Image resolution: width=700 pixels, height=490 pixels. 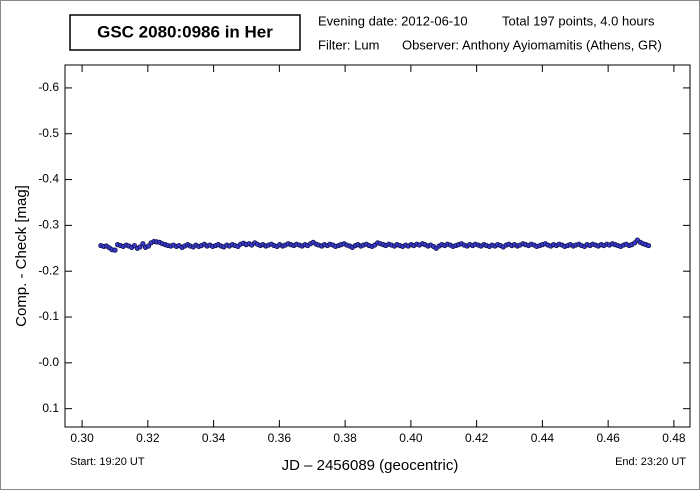 What do you see at coordinates (578, 20) in the screenshot?
I see `header-text: Total 197 points, 4.0 hours` at bounding box center [578, 20].